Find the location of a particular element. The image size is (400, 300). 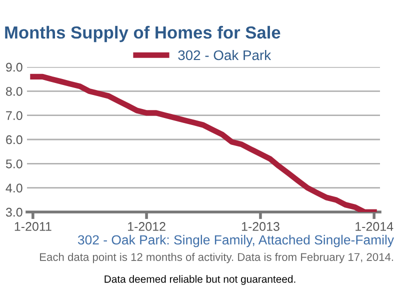

chart-title: Months Supply of Homes for Sale is located at coordinates (142, 34).